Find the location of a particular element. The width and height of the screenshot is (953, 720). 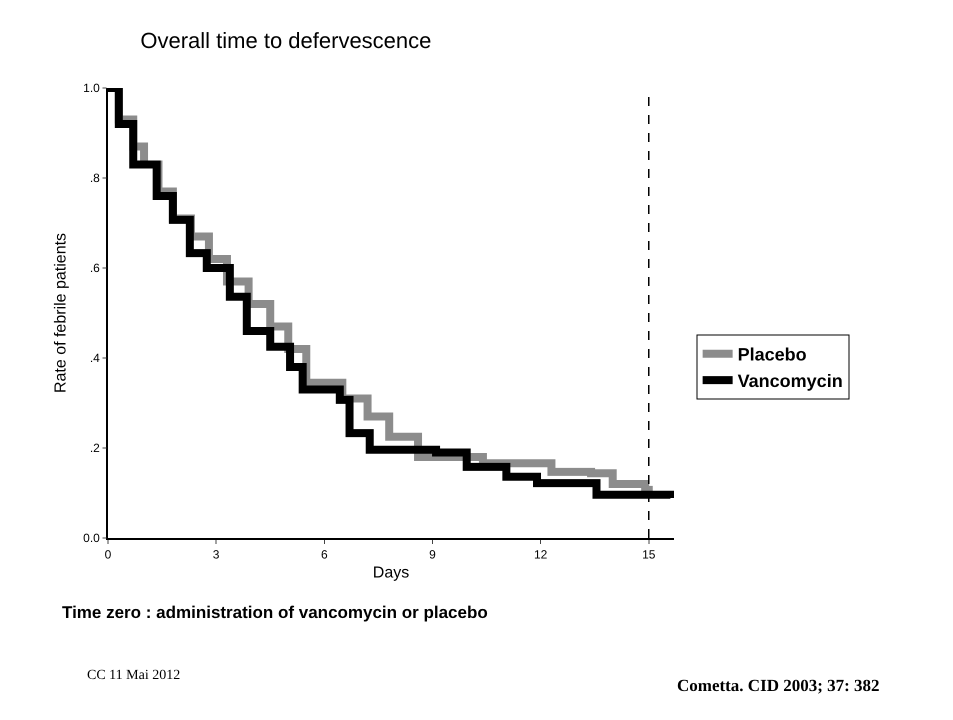

y-tick-label: .4 is located at coordinates (95, 358).